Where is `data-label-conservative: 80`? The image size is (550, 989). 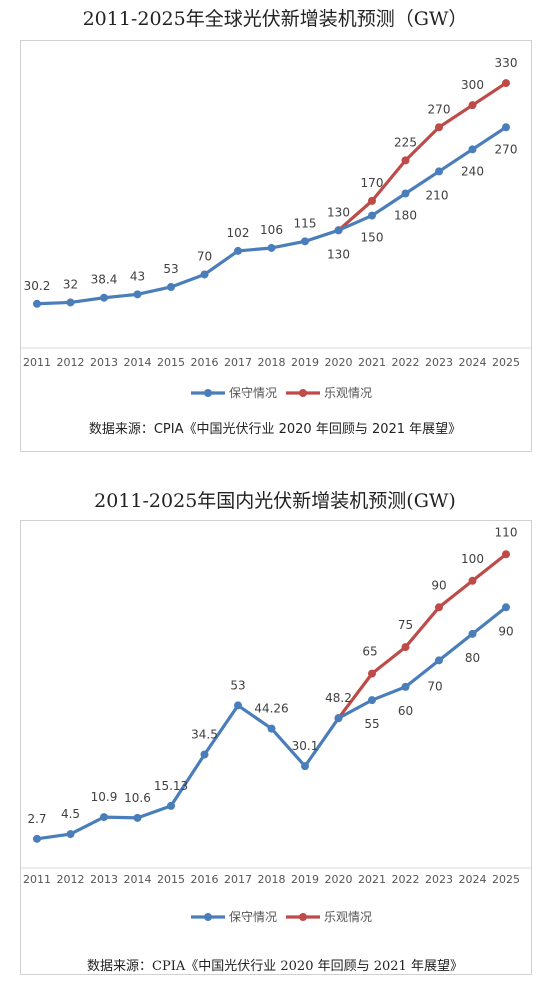
data-label-conservative: 80 is located at coordinates (472, 658).